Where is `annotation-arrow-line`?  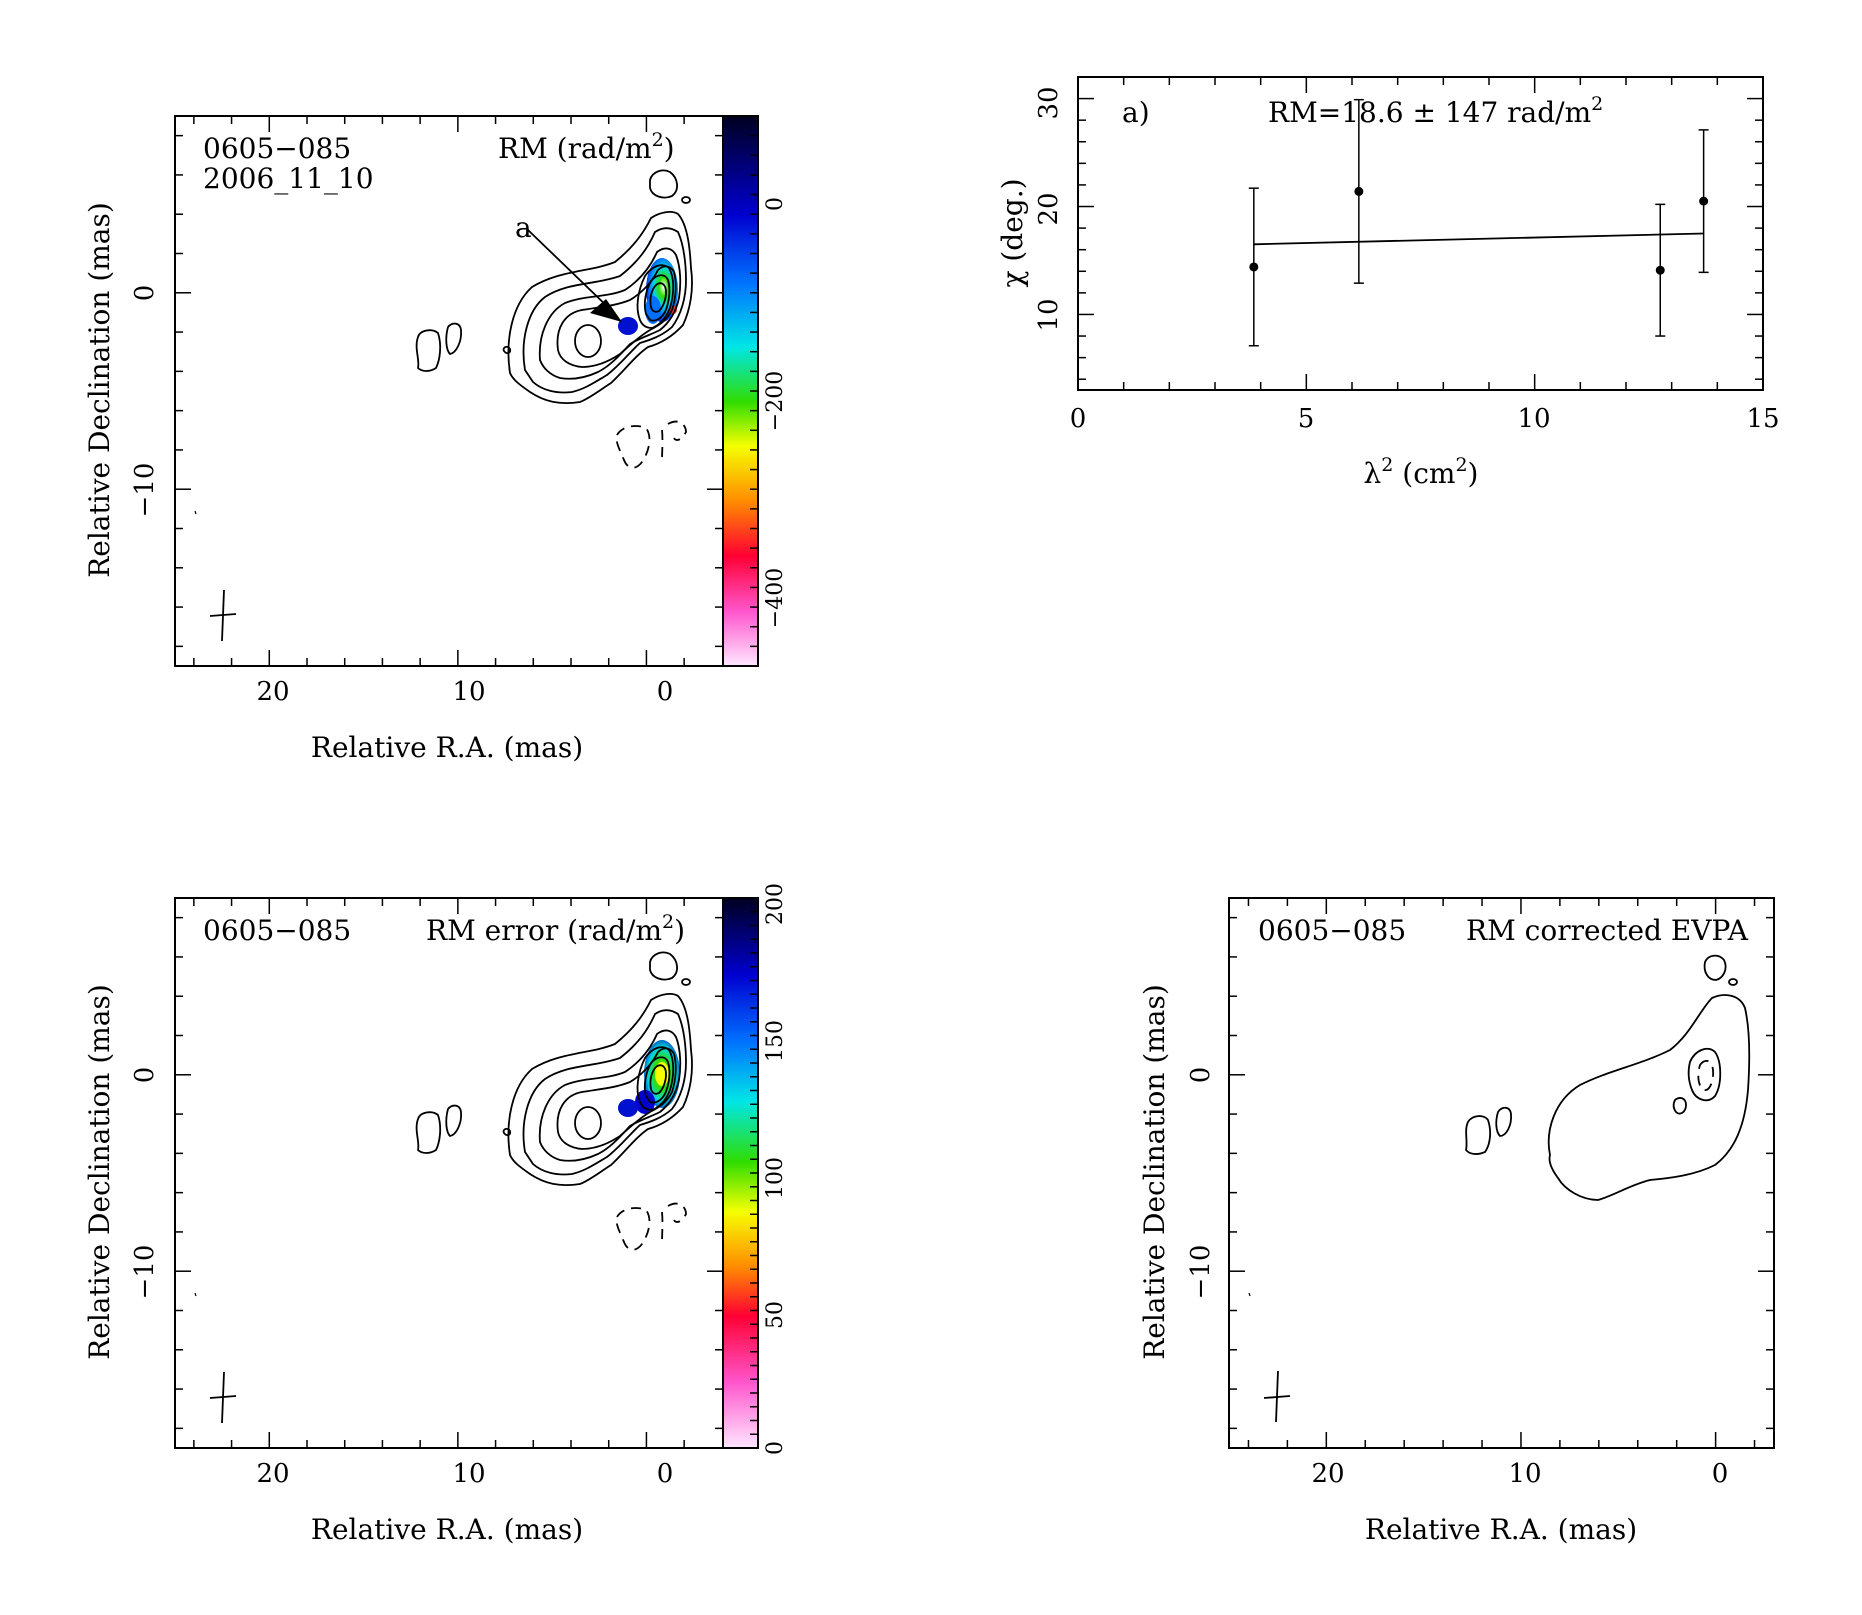
annotation-arrow-line is located at coordinates (570, 270).